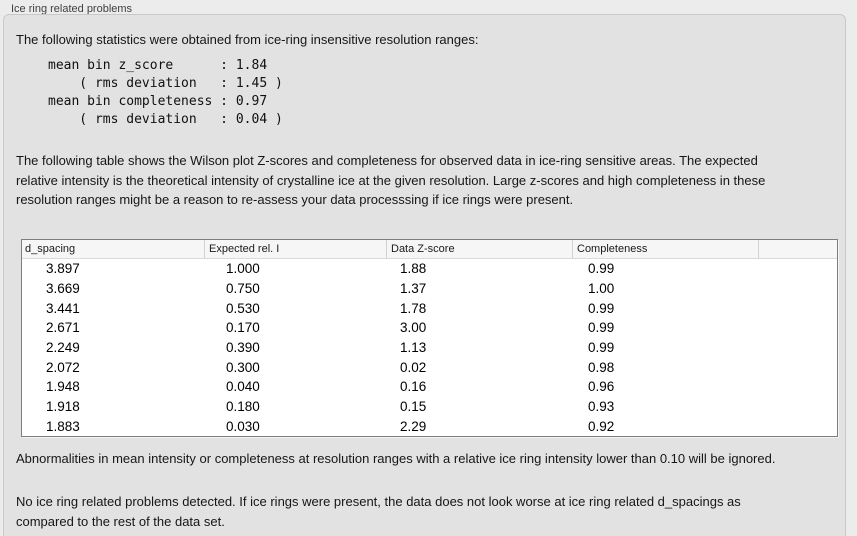 This screenshot has width=857, height=536. Describe the element at coordinates (243, 308) in the screenshot. I see `table-cell: 0.530` at that location.